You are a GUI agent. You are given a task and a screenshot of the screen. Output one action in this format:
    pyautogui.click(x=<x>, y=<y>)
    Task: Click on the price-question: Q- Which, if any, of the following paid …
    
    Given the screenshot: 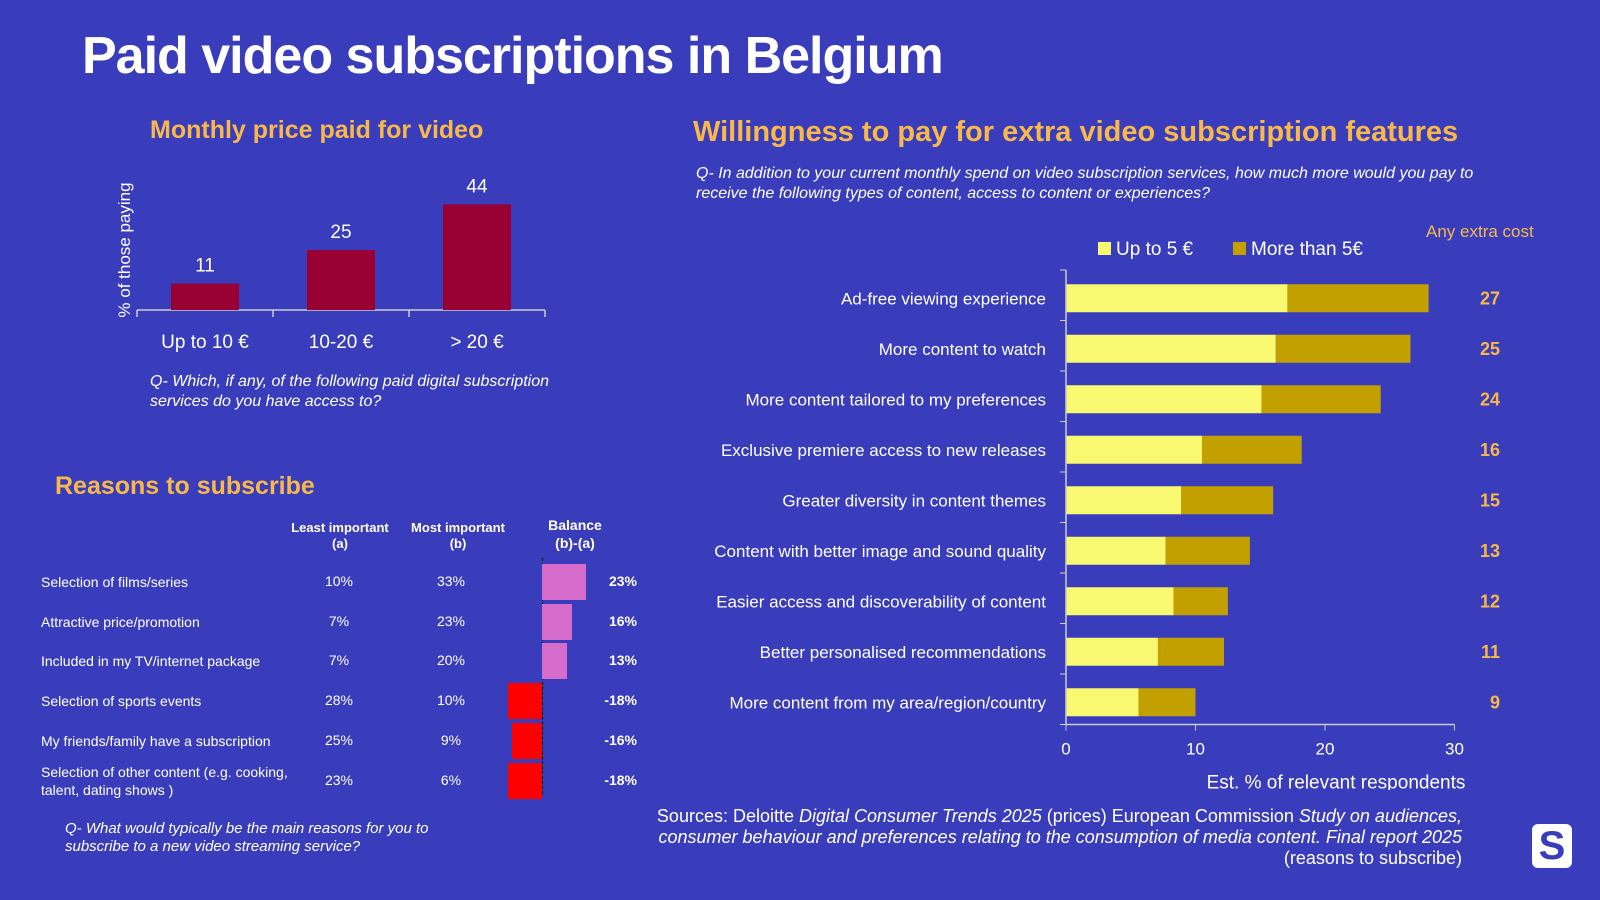 What is the action you would take?
    pyautogui.click(x=350, y=391)
    